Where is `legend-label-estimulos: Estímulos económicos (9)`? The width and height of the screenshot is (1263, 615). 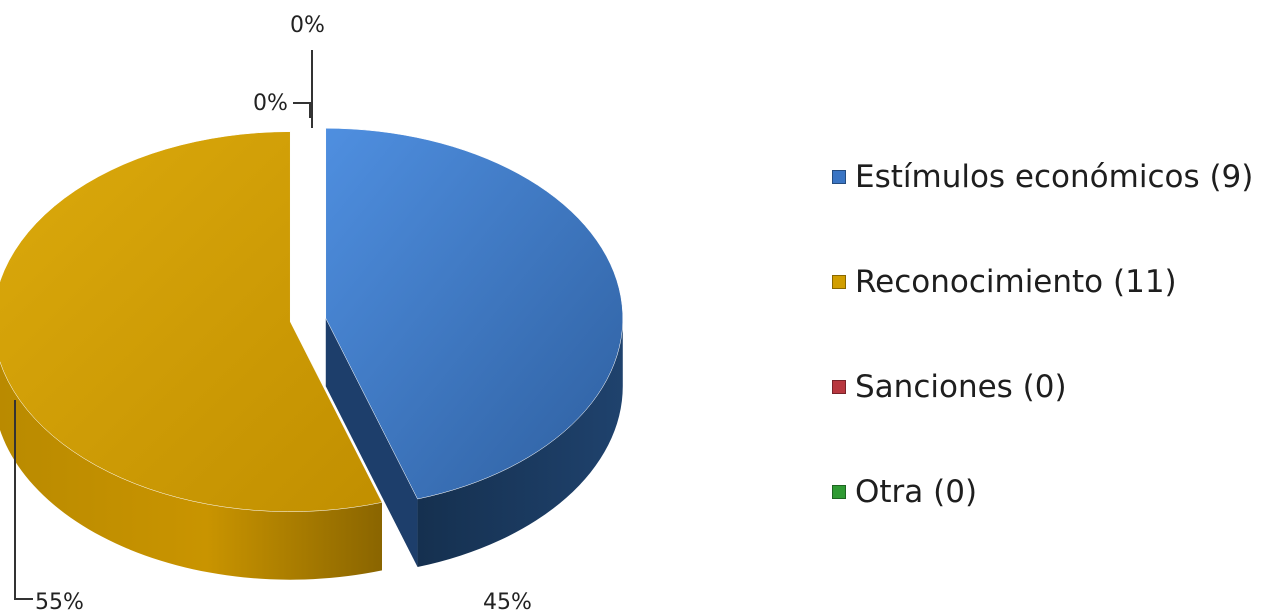
legend-label-estimulos: Estímulos económicos (9) is located at coordinates (1054, 176).